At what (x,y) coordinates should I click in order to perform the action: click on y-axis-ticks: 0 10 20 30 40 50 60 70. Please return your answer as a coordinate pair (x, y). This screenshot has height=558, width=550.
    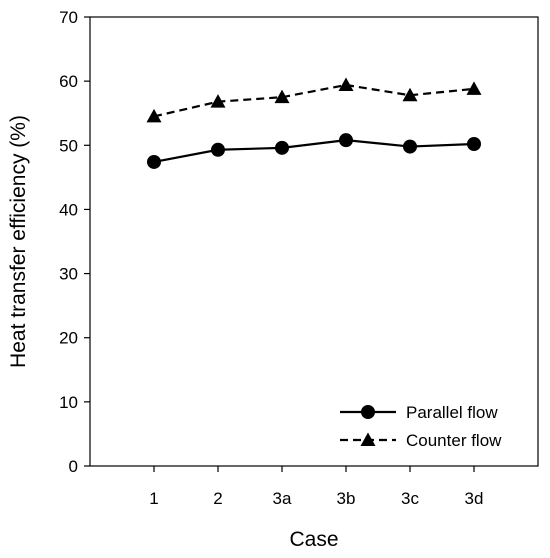
    Looking at the image, I should click on (74, 242).